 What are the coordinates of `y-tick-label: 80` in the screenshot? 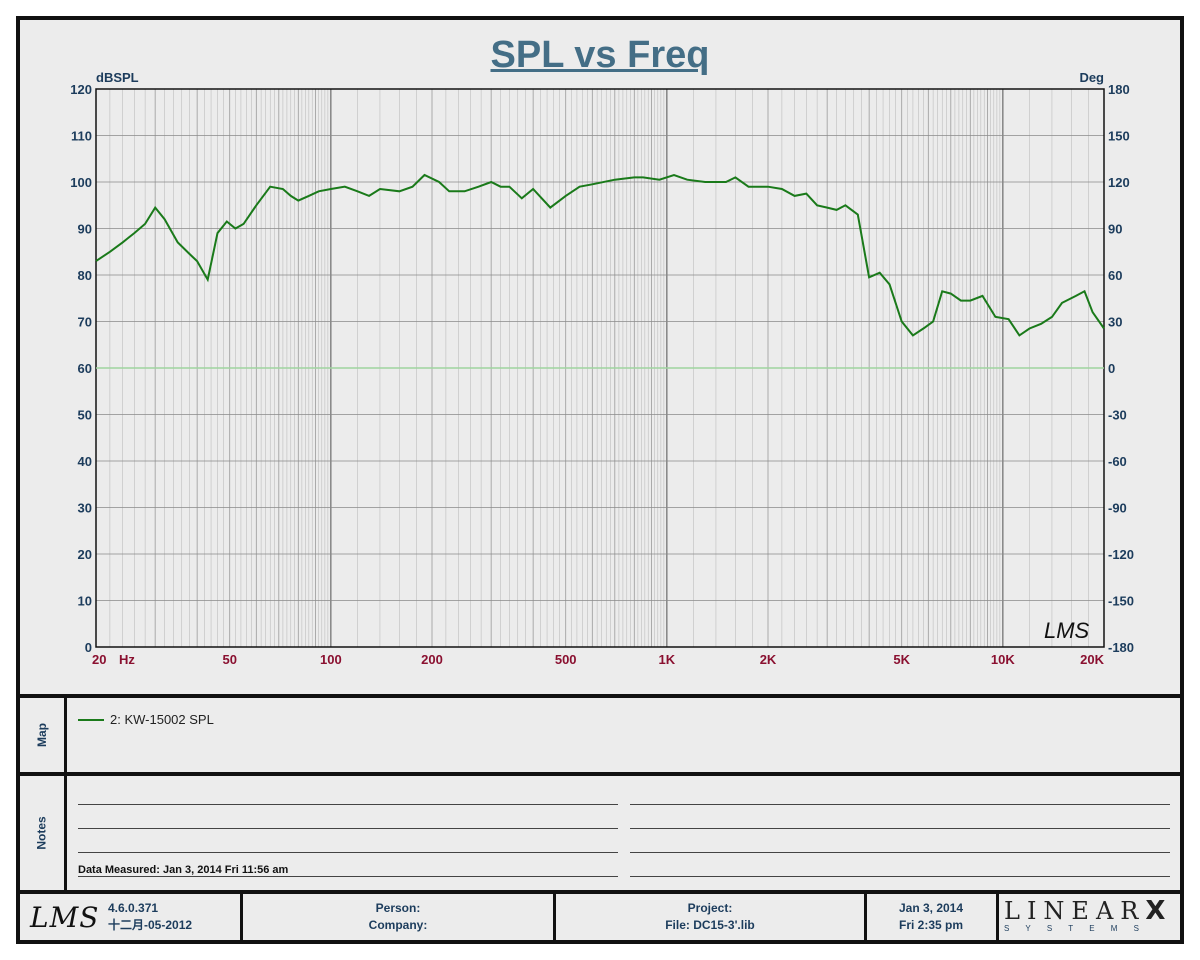 It's located at (85, 275).